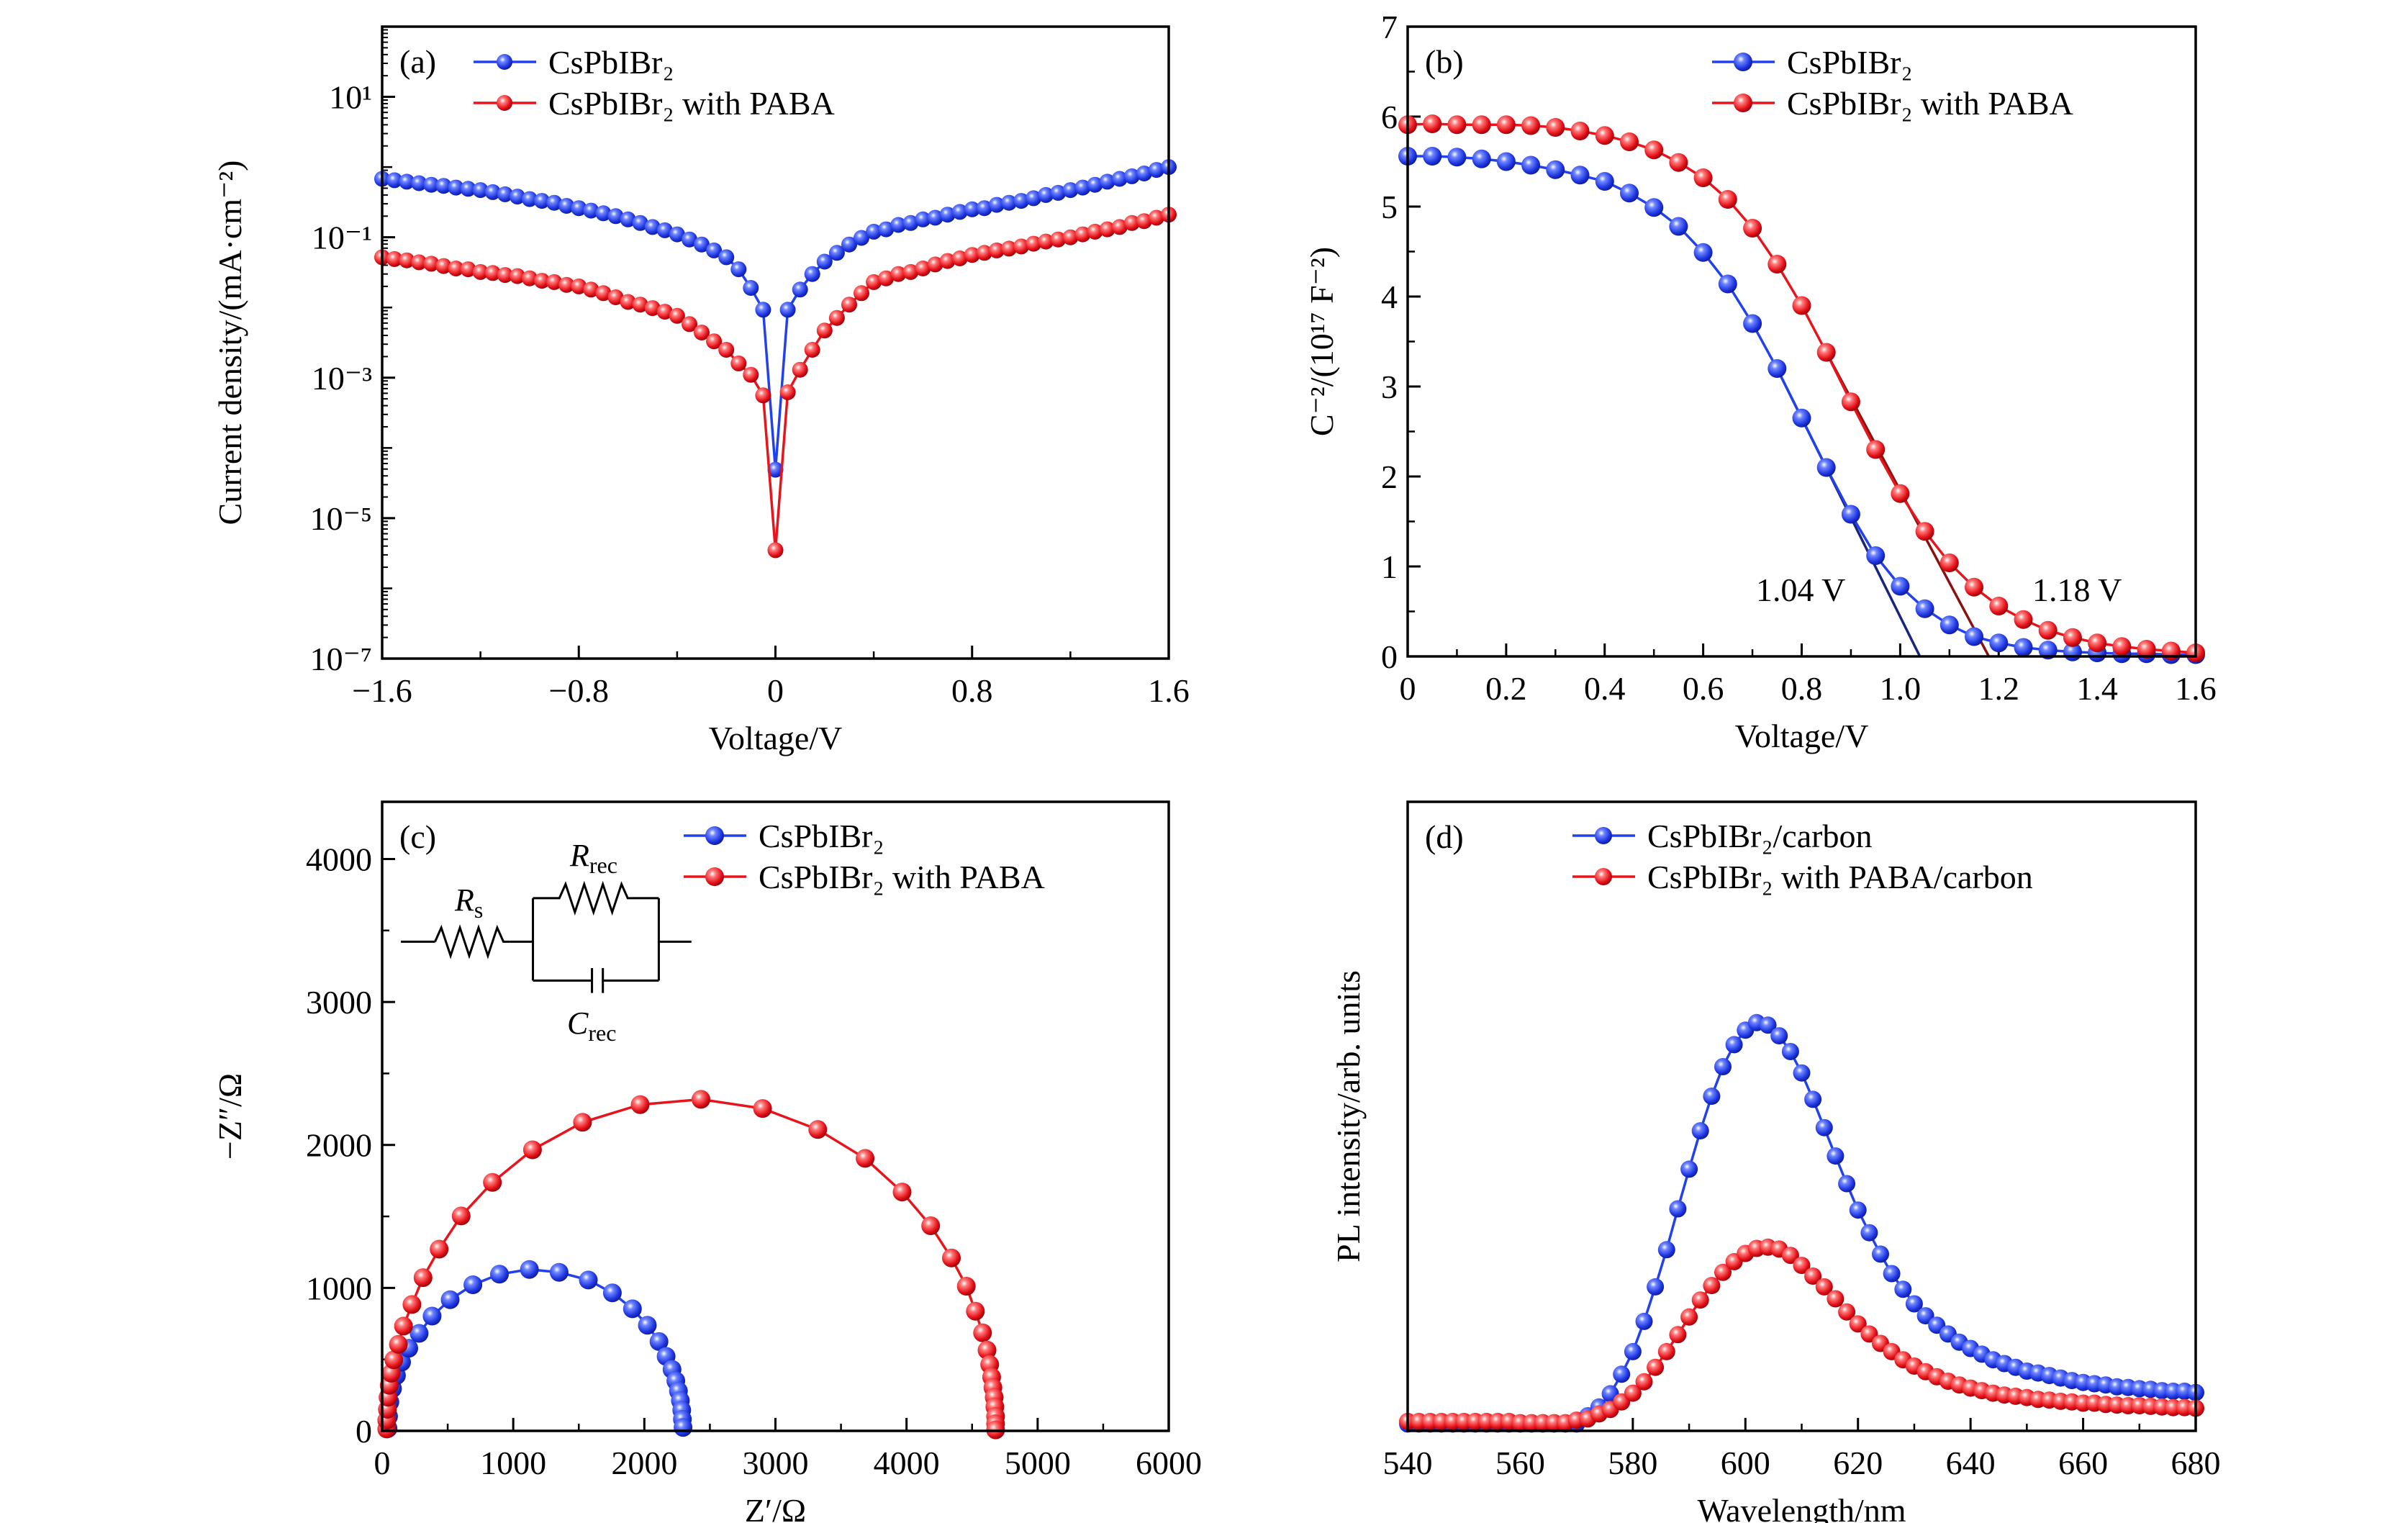 This screenshot has height=1523, width=2408. I want to click on legend-label: CsPbIBr₂, so click(1850, 63).